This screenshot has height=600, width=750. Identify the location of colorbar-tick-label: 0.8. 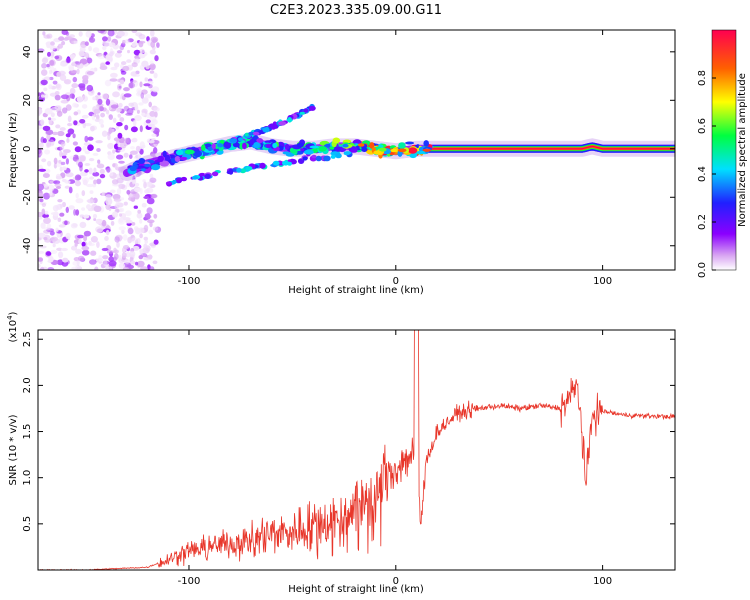
(702, 78).